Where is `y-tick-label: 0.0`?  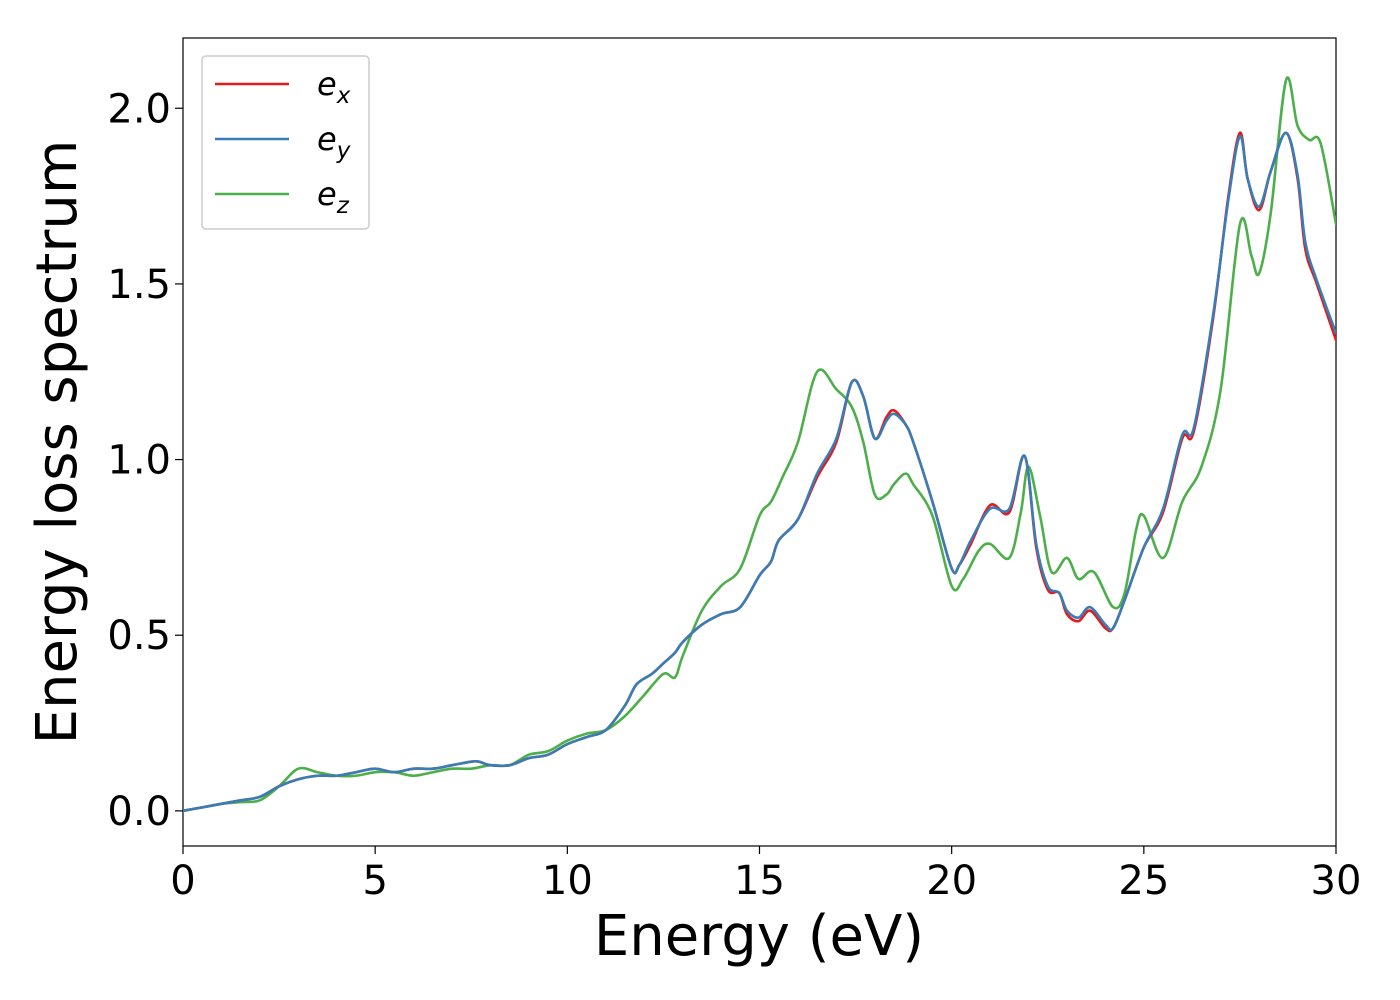
y-tick-label: 0.0 is located at coordinates (139, 812).